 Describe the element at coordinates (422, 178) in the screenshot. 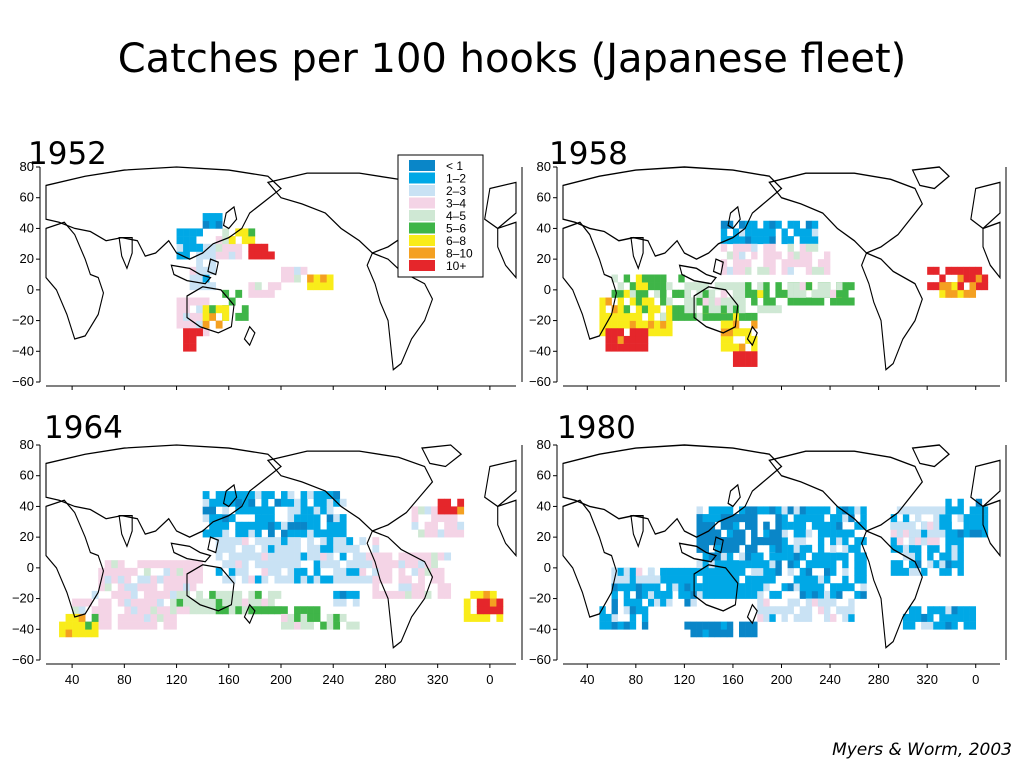

I see `legend-swatch` at that location.